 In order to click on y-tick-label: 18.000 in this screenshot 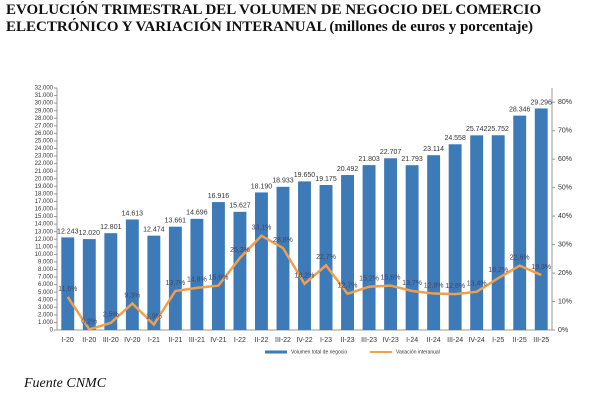, I will do `click(44, 194)`.